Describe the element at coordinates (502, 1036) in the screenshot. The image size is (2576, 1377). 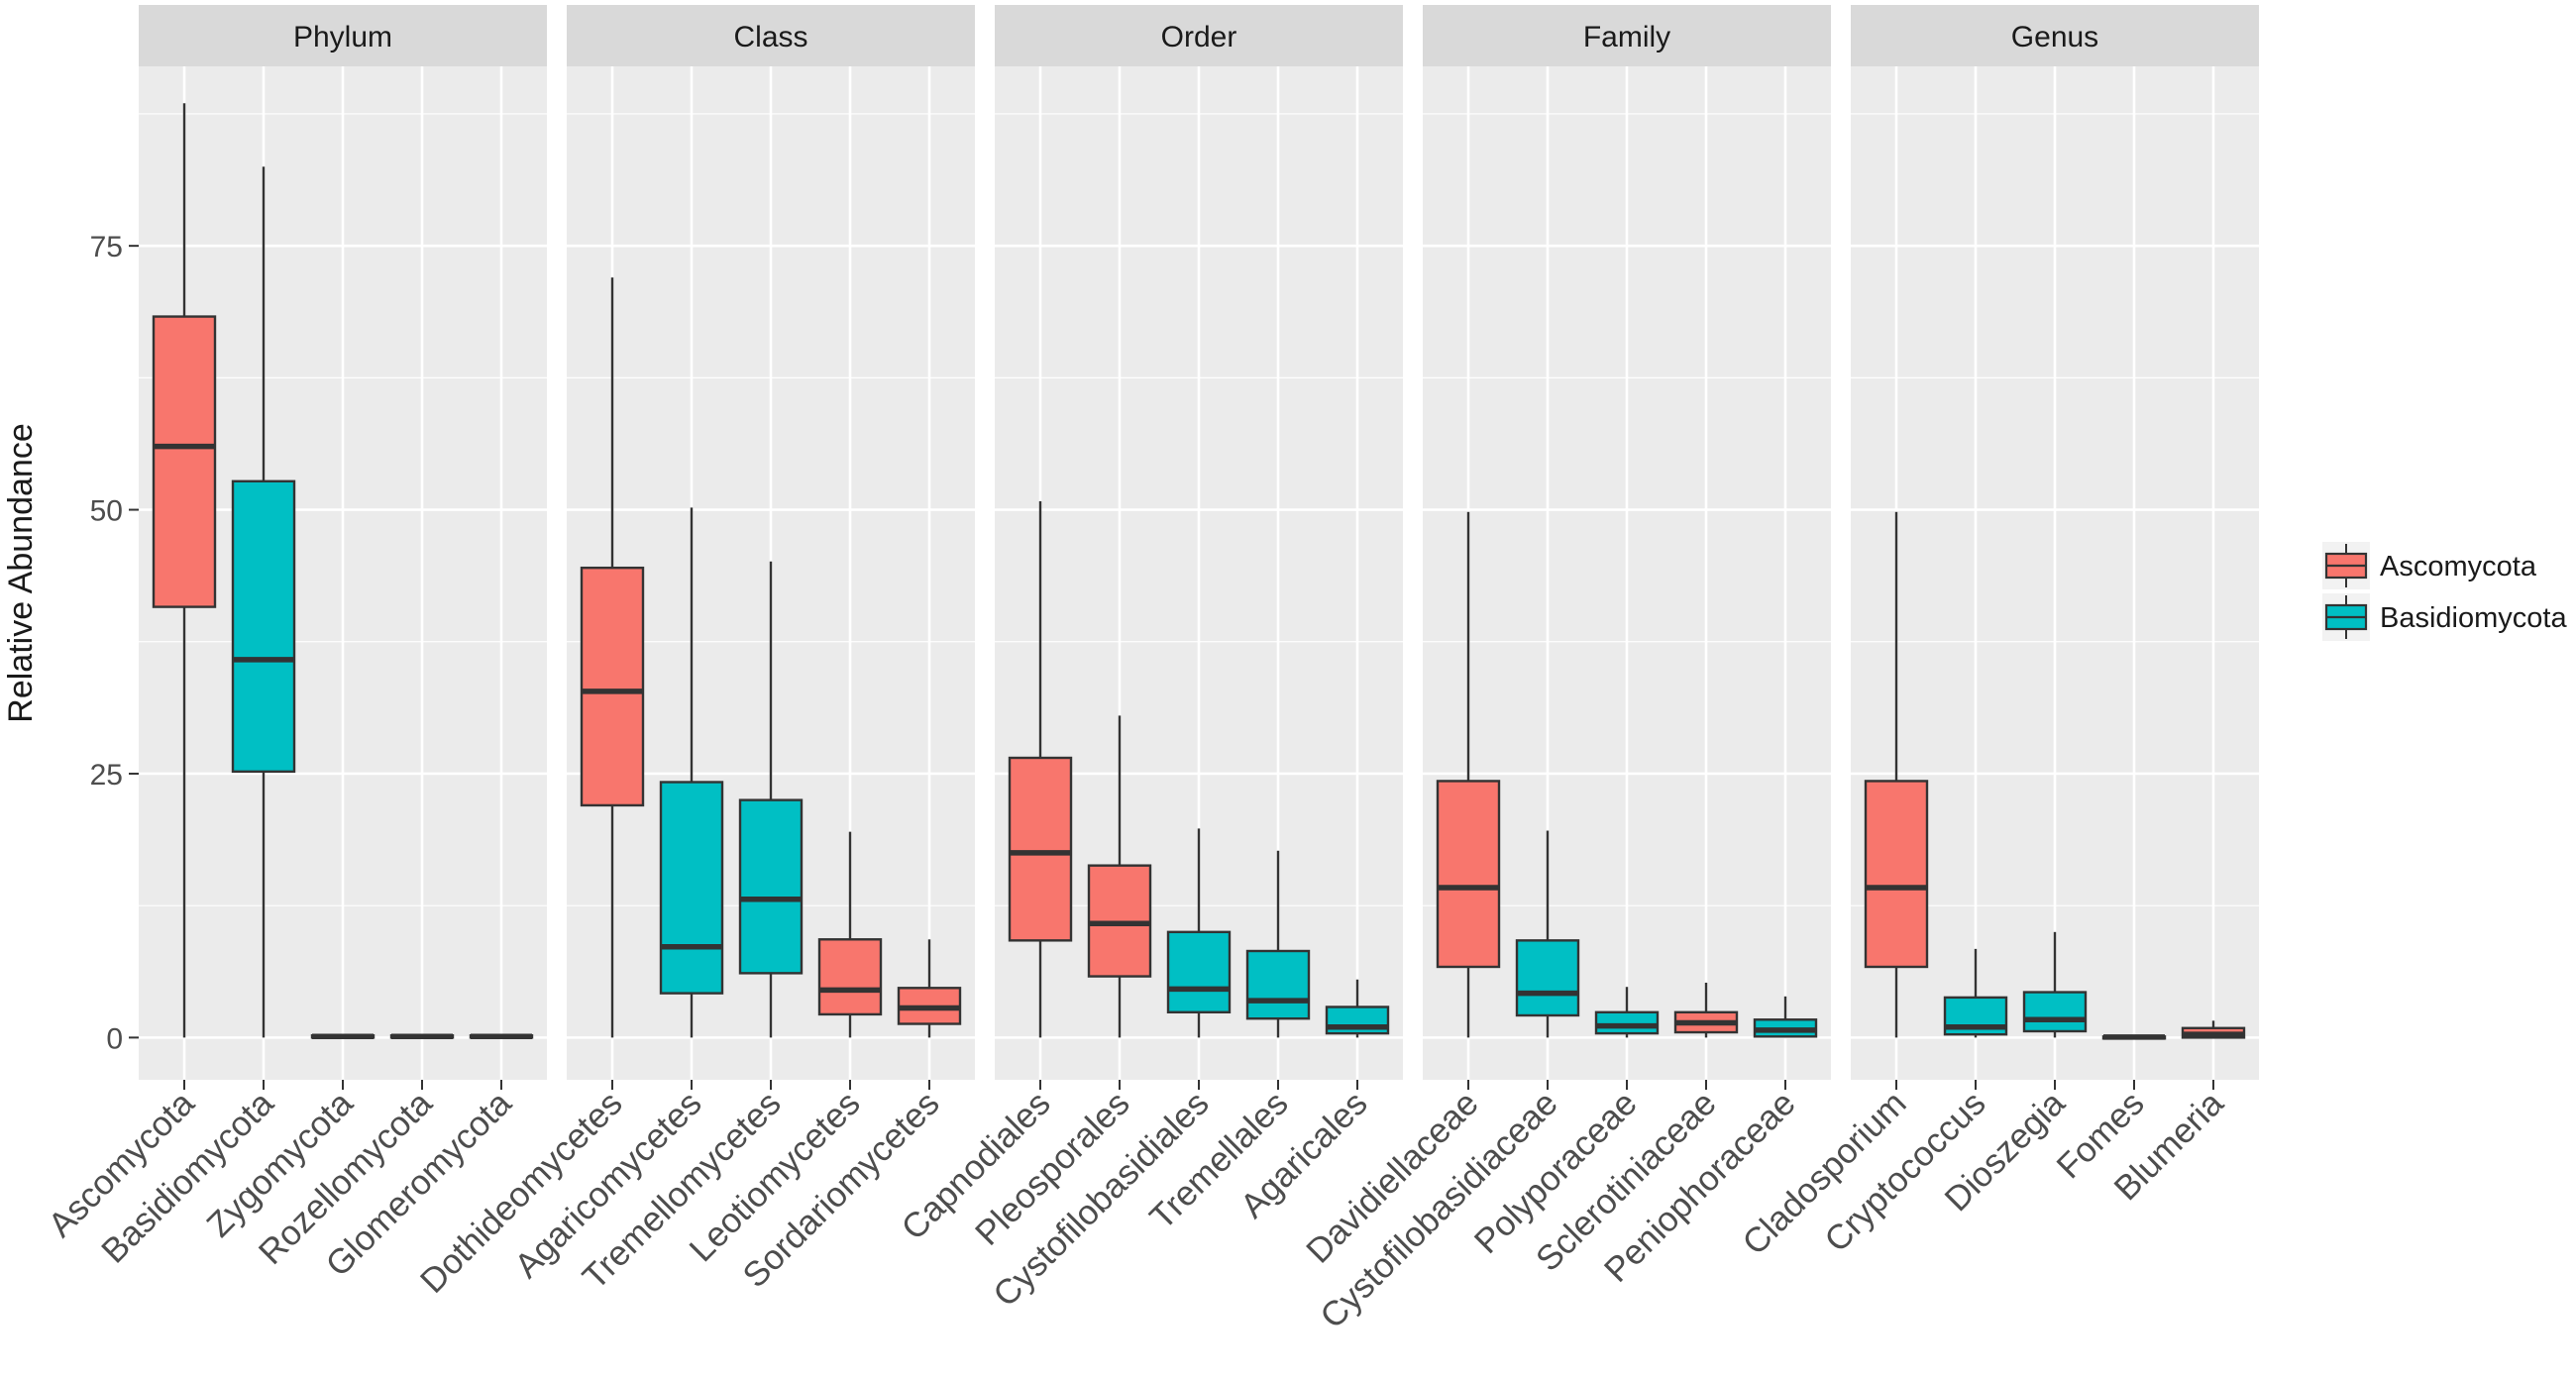
I see `boxplot-glomeromycota` at that location.